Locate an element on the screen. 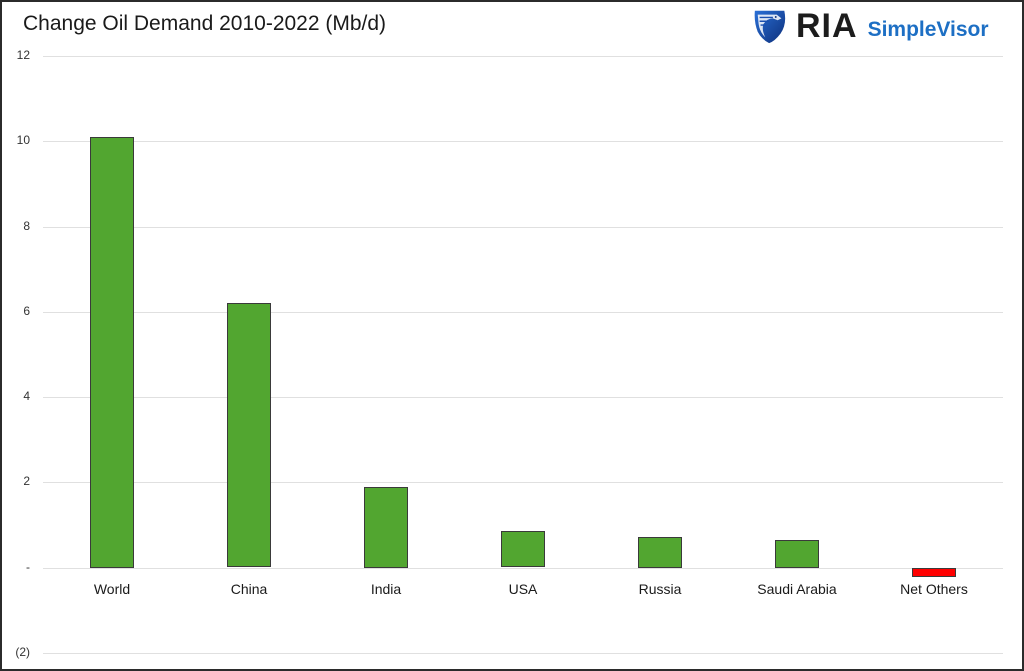 The width and height of the screenshot is (1024, 671). y-axis-tick-label: - is located at coordinates (28, 567).